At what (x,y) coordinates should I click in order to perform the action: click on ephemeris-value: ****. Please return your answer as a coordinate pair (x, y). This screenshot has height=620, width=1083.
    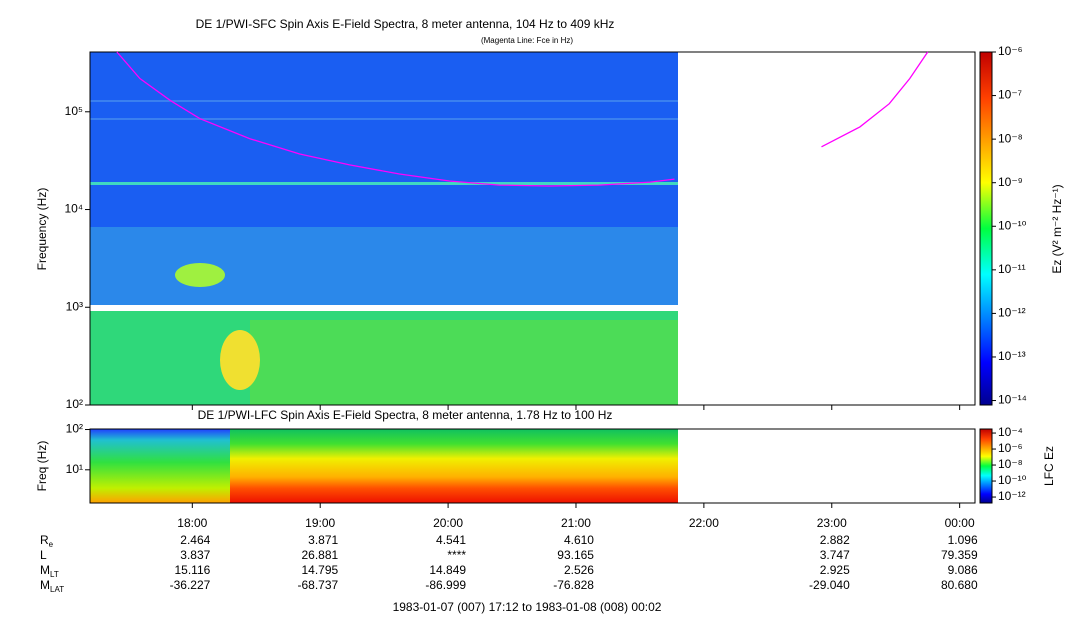
    Looking at the image, I should click on (456, 555).